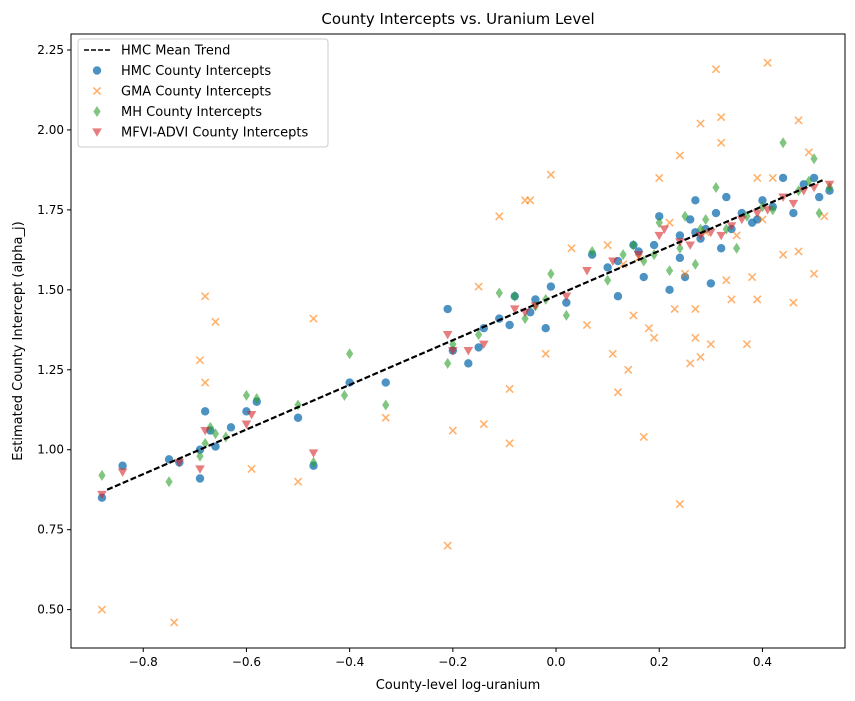  I want to click on x-tick-label: −0.4, so click(349, 662).